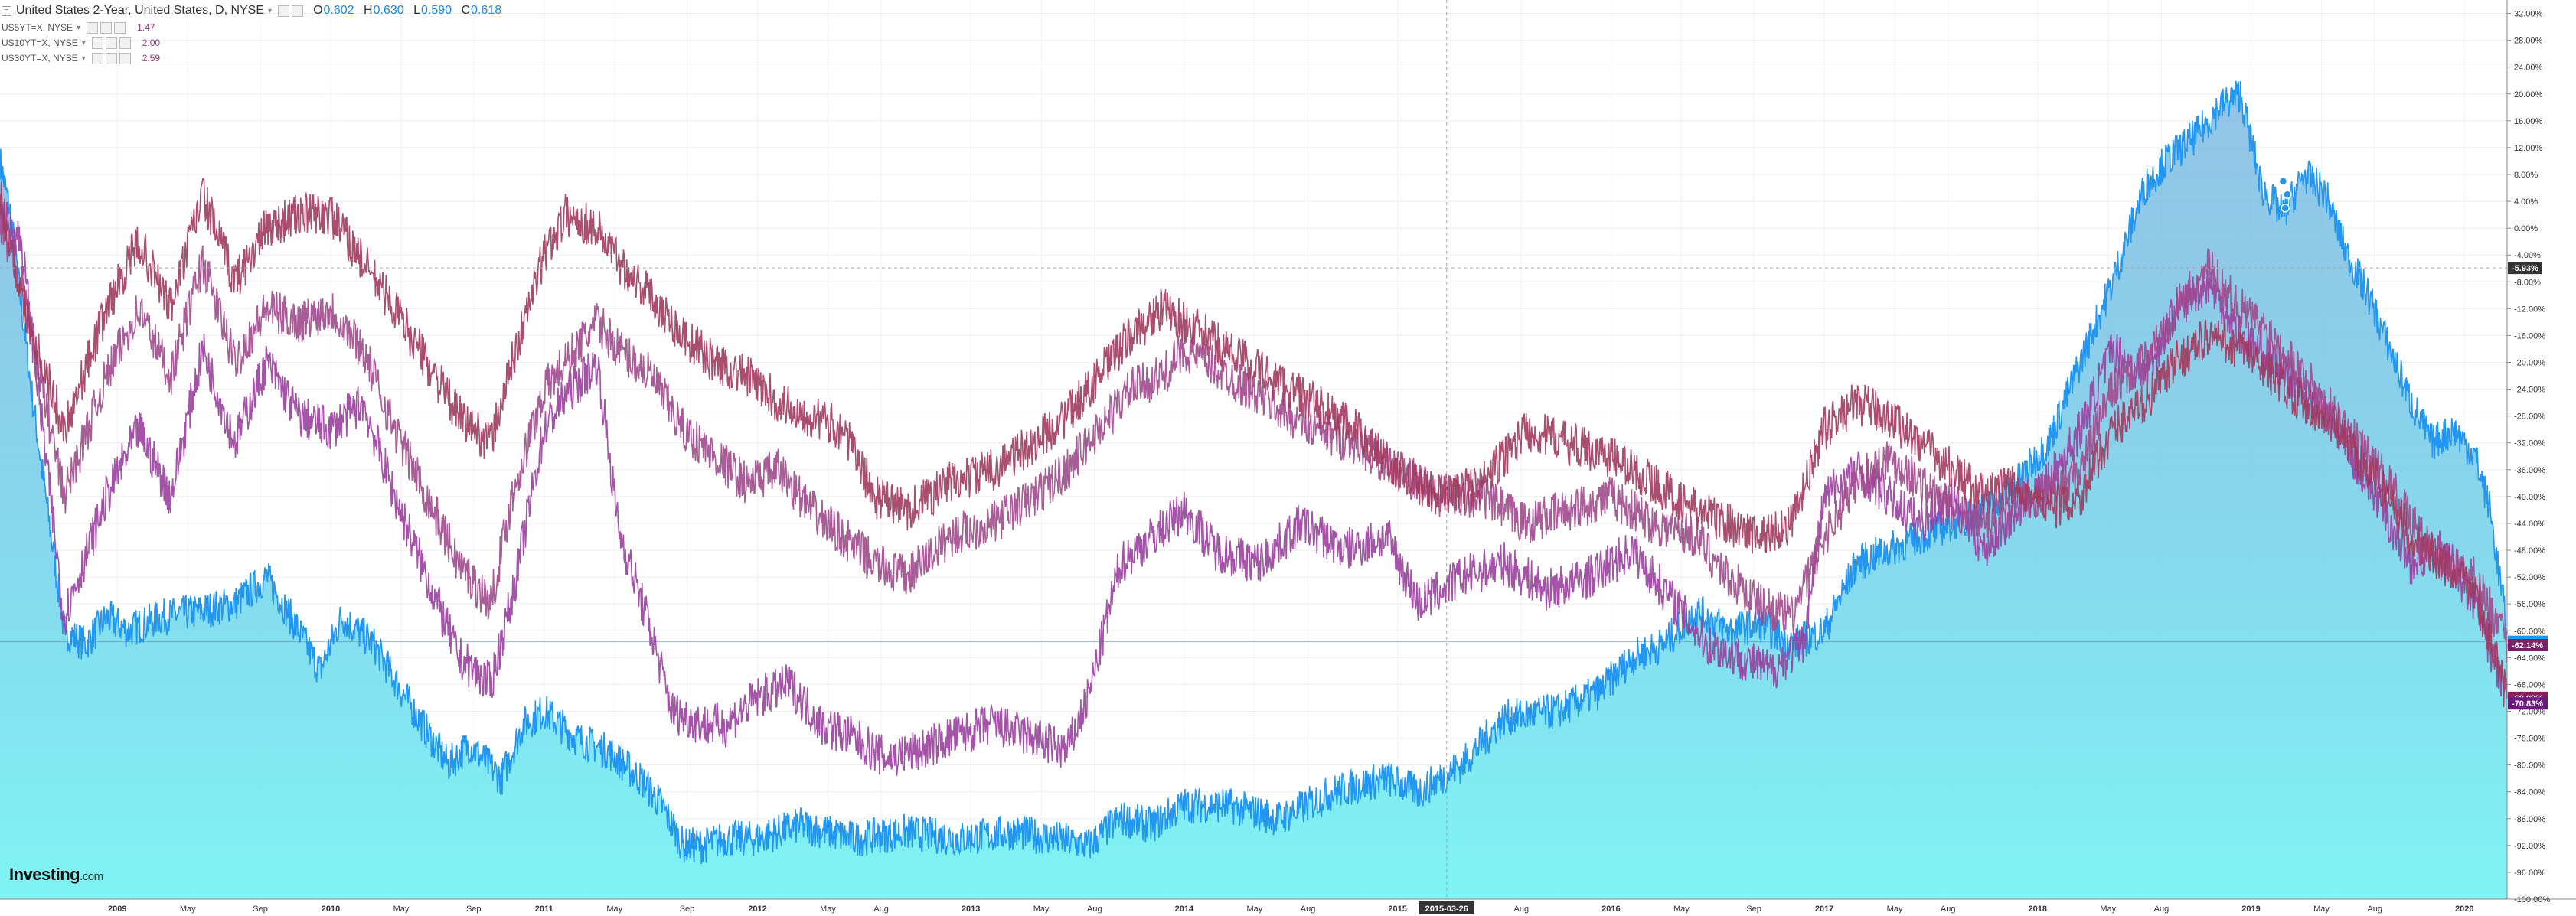 The width and height of the screenshot is (2576, 916). I want to click on y-tick-label: -16.00%, so click(2529, 336).